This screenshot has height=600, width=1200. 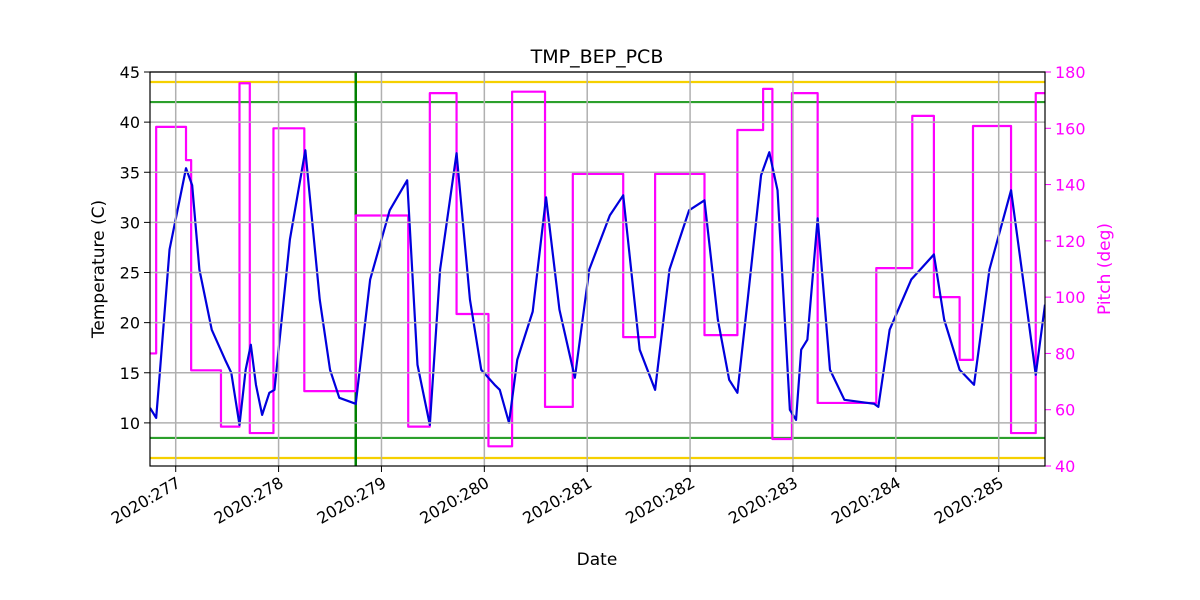 I want to click on y2-tick-label: 80, so click(x=1065, y=353).